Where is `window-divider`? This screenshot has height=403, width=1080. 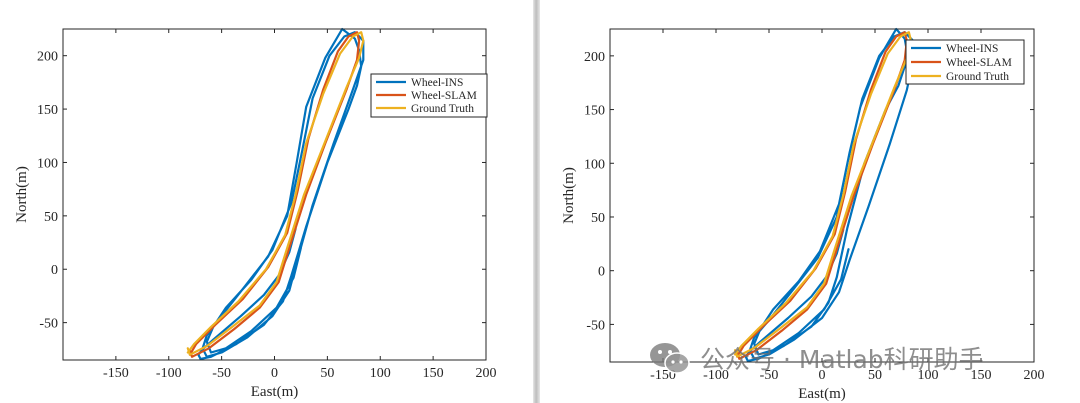 window-divider is located at coordinates (536, 201).